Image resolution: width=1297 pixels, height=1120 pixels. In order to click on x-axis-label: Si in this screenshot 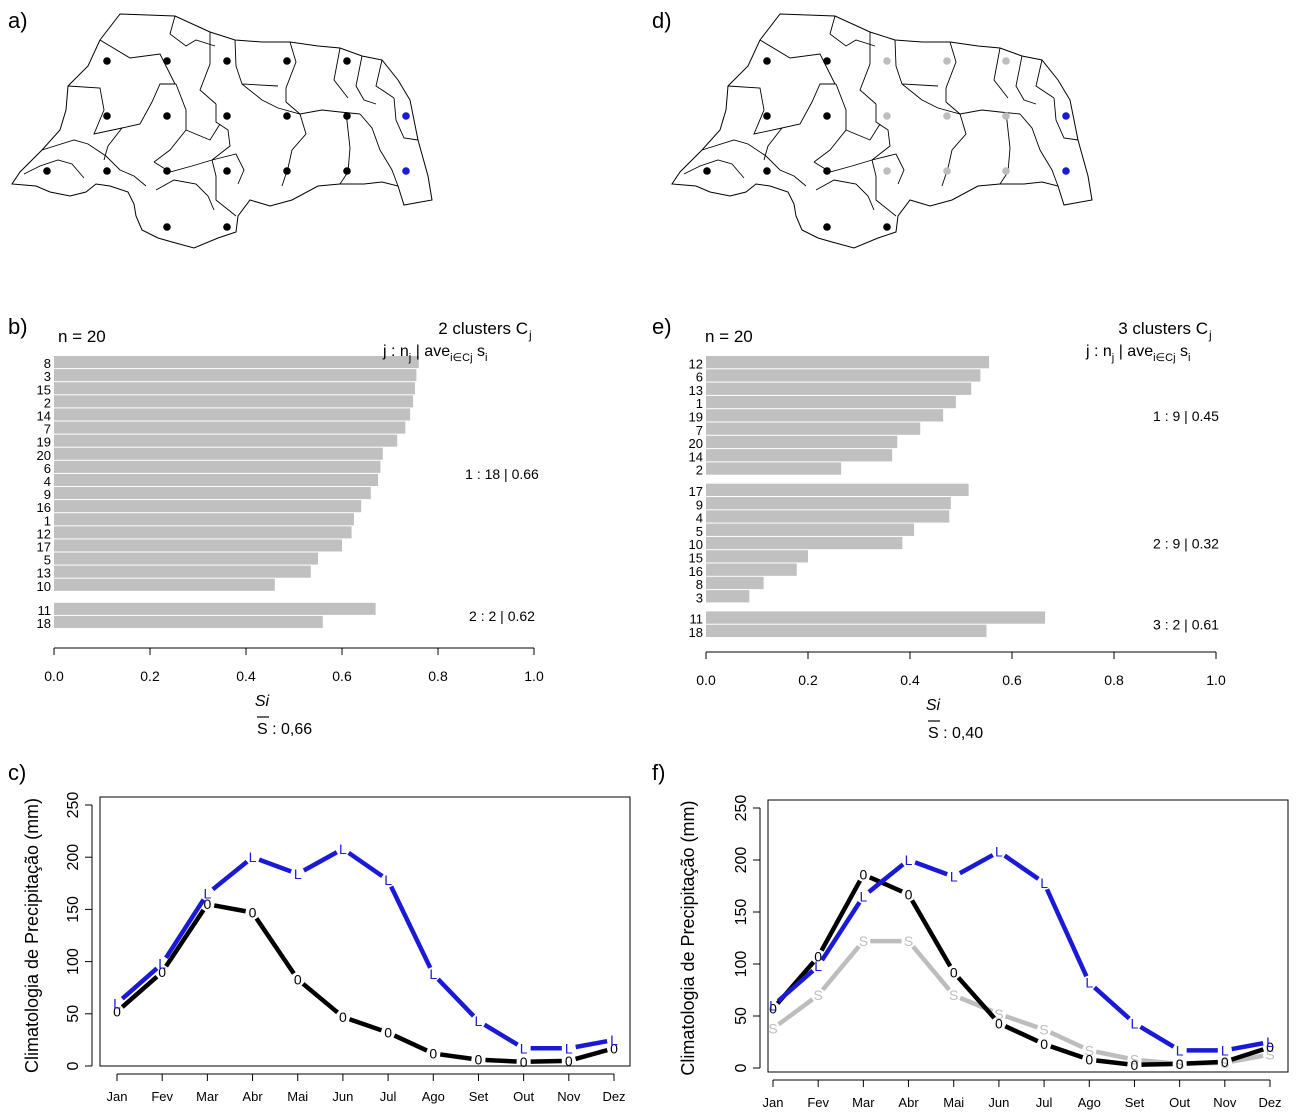, I will do `click(933, 705)`.